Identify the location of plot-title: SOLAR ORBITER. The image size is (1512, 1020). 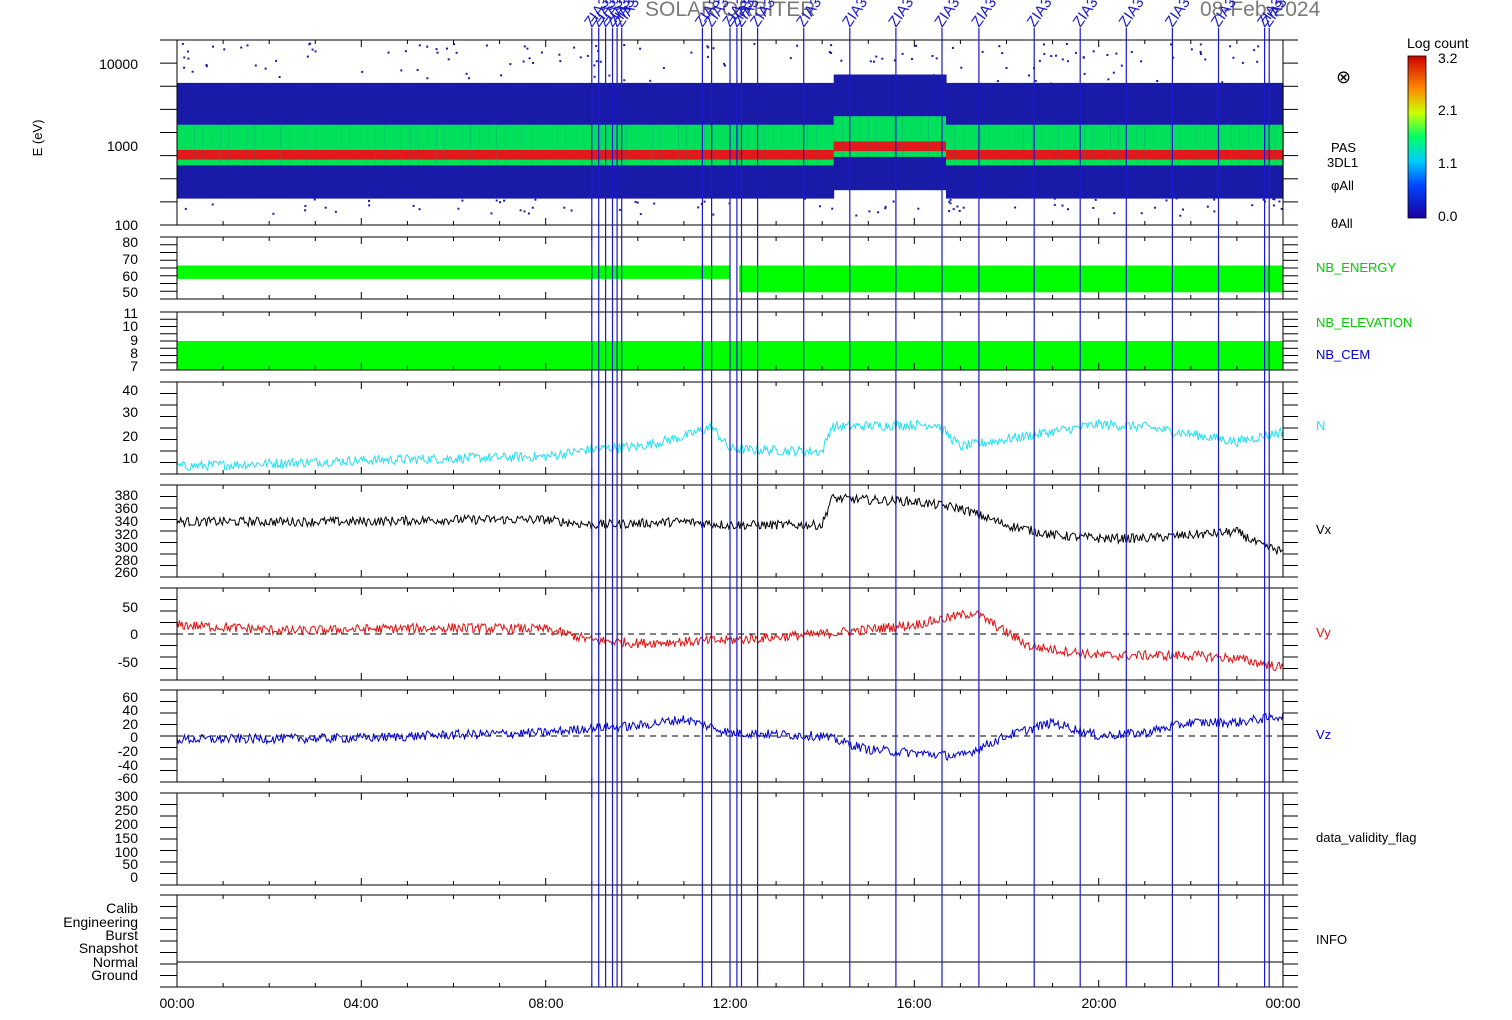
(730, 10).